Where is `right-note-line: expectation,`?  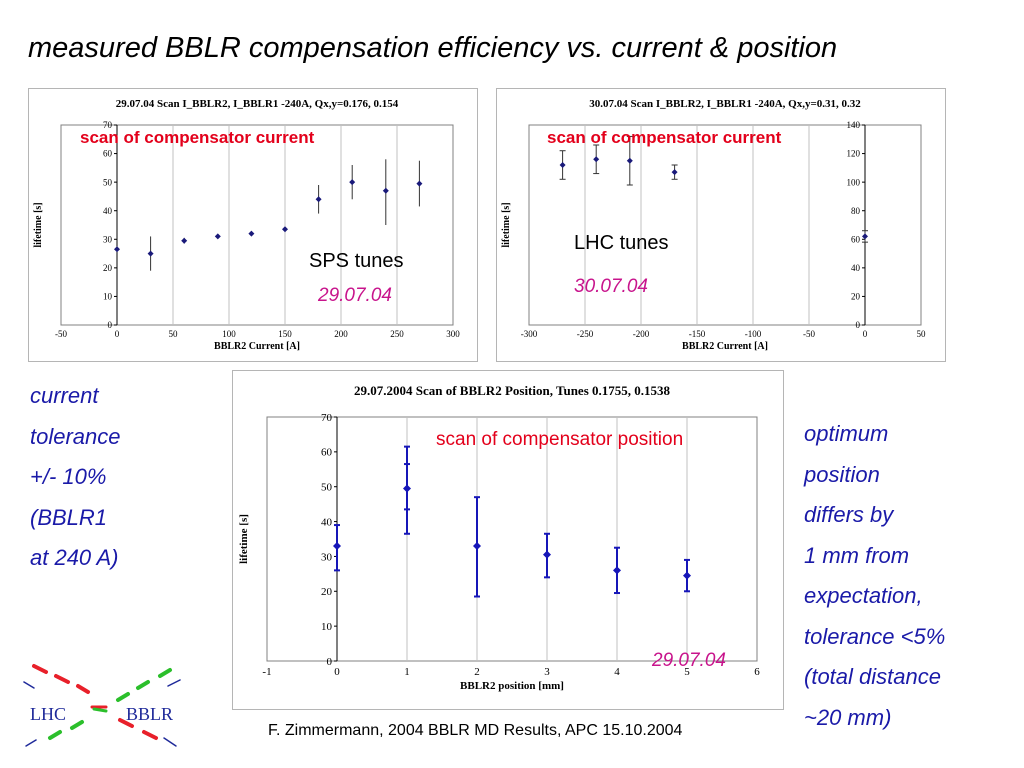
right-note-line: expectation, is located at coordinates (863, 595).